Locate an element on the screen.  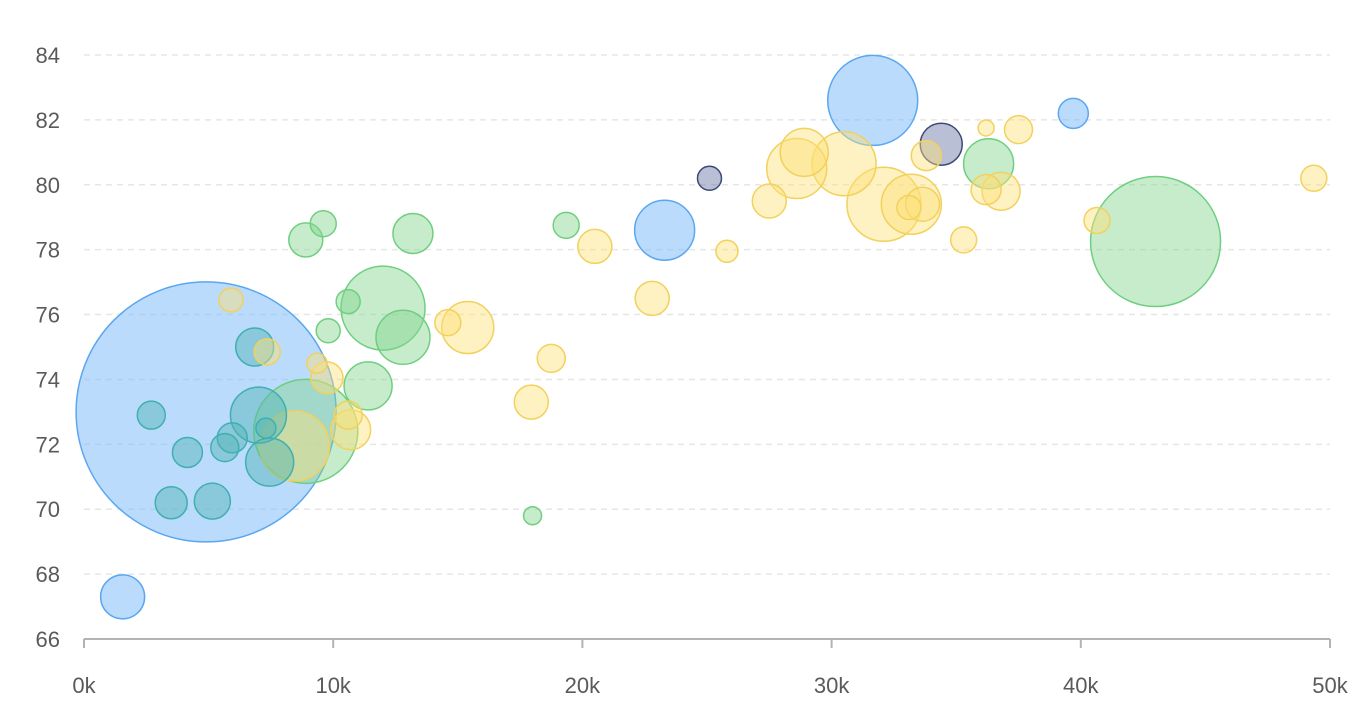
y-tick-label: 74 is located at coordinates (48, 379).